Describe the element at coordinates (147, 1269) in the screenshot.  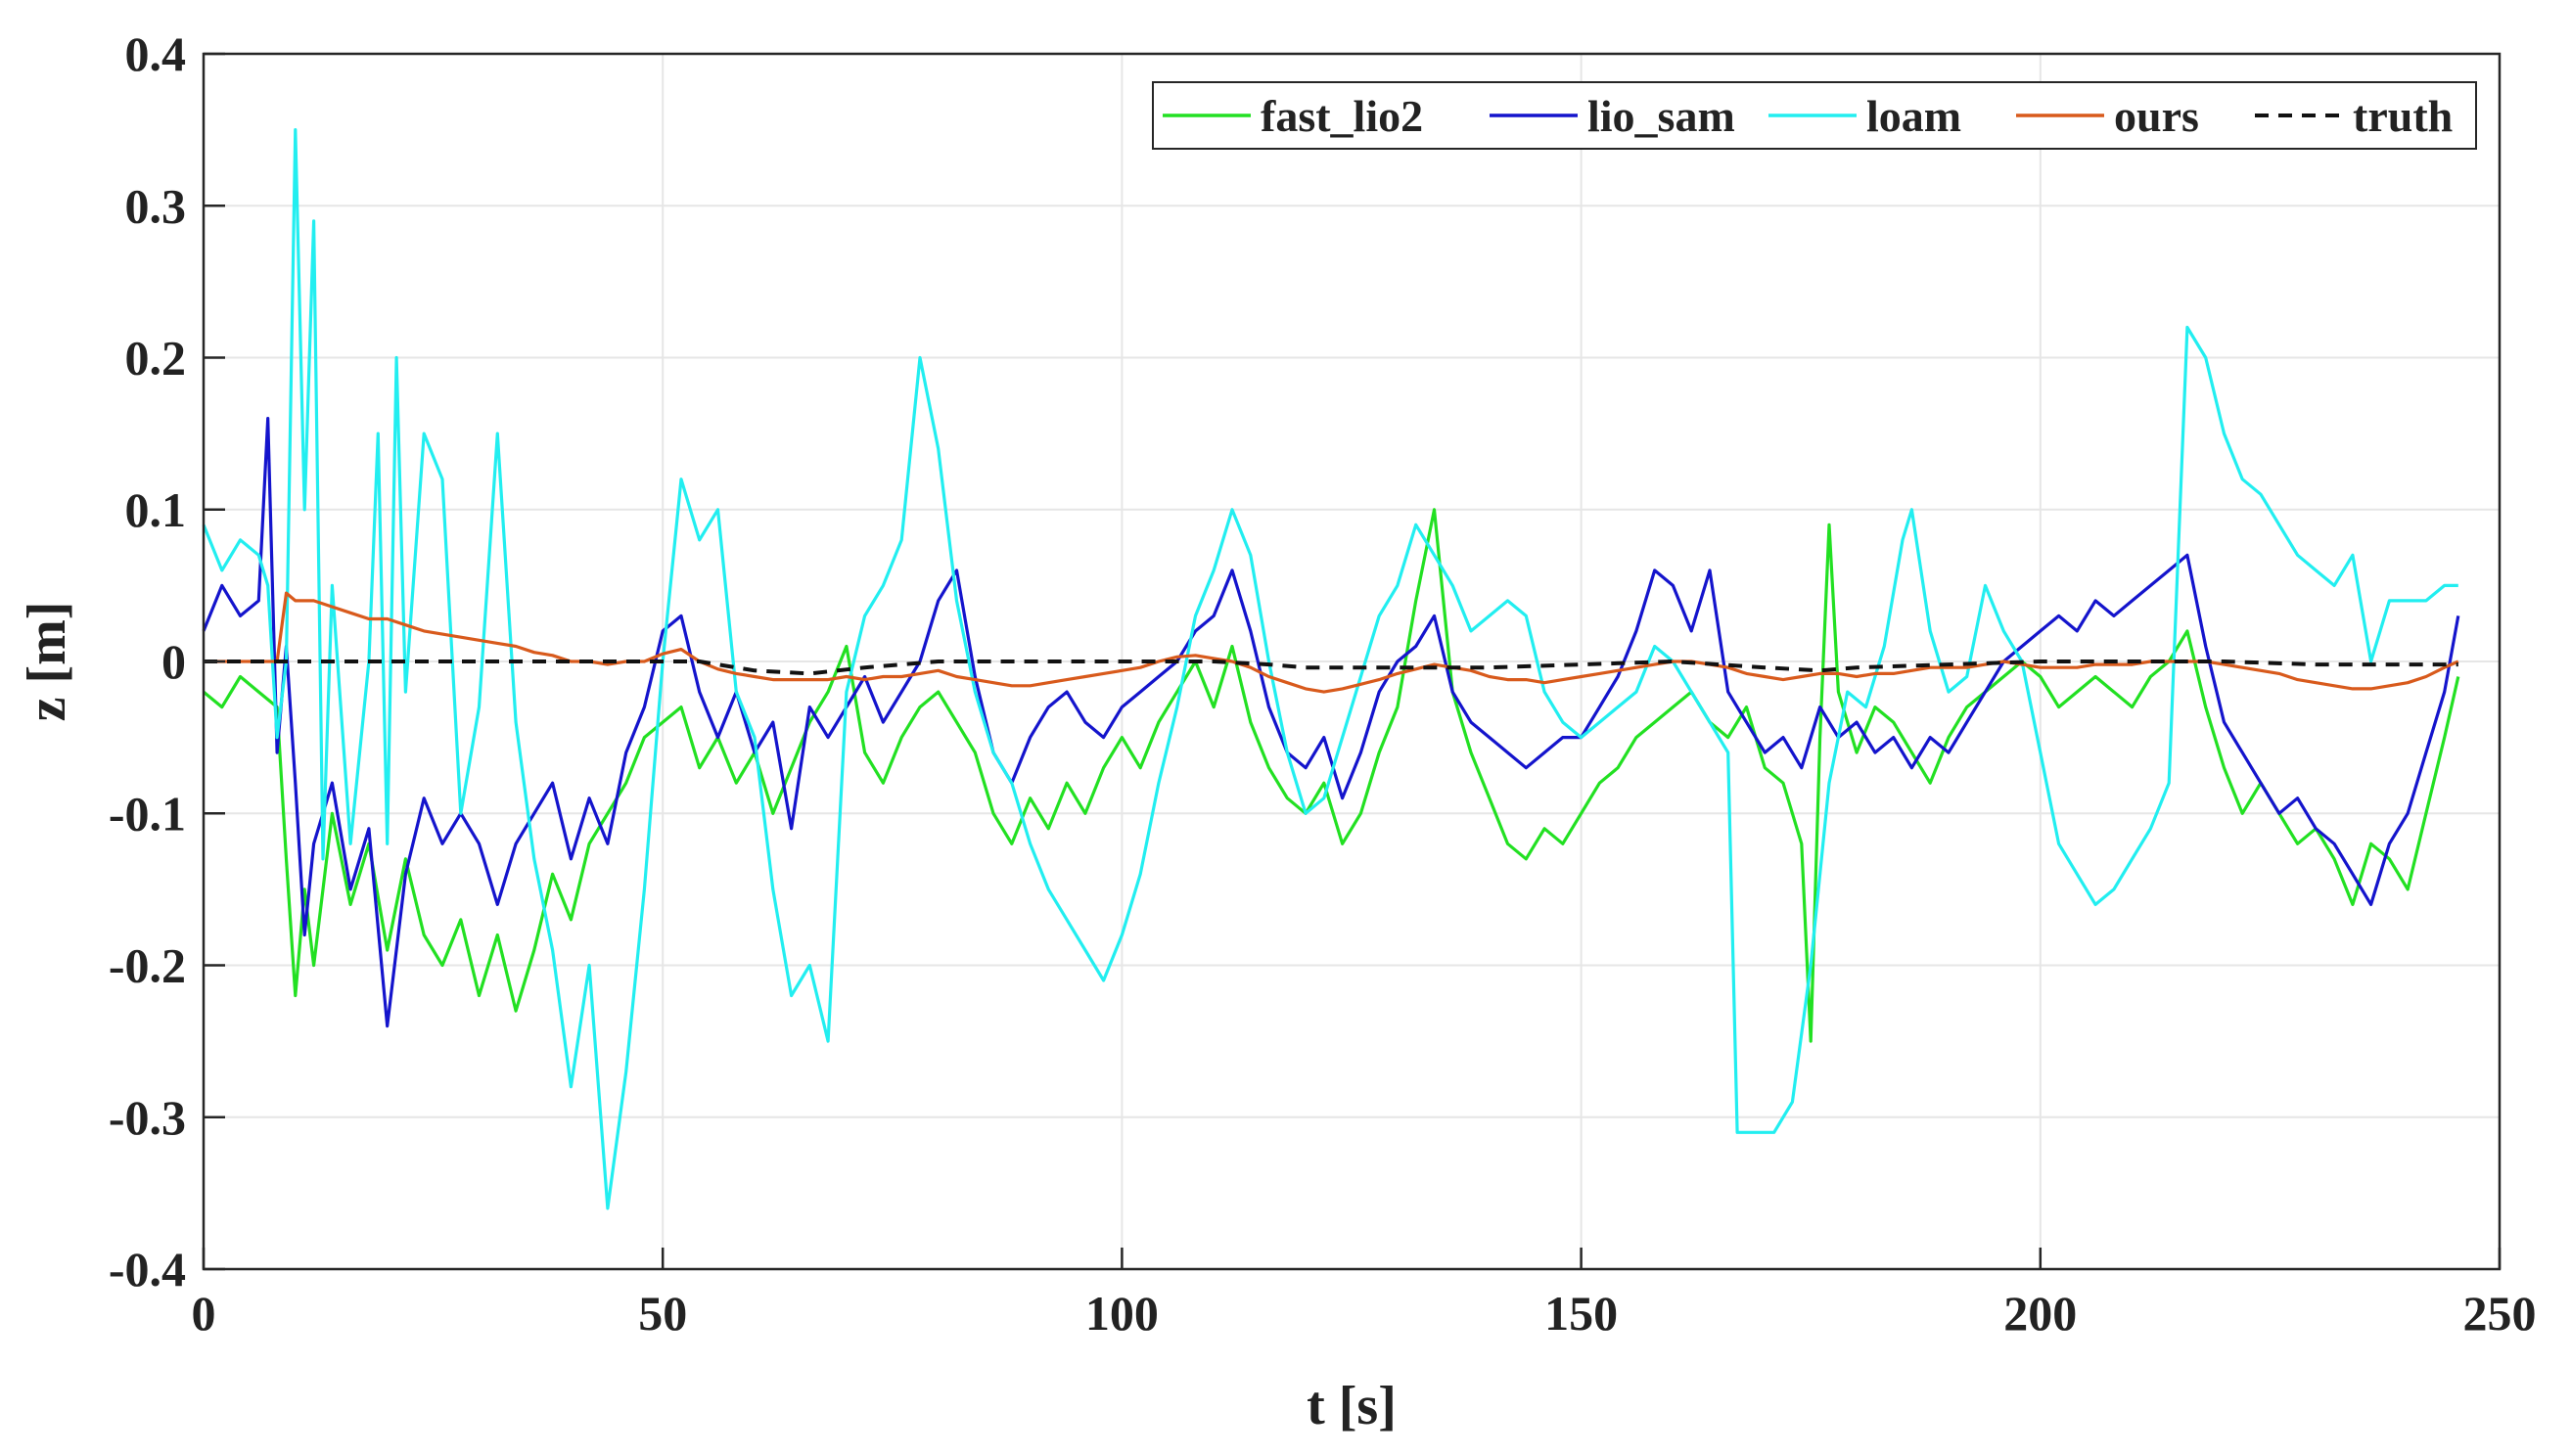
I see `y-tick-label: -0.4` at that location.